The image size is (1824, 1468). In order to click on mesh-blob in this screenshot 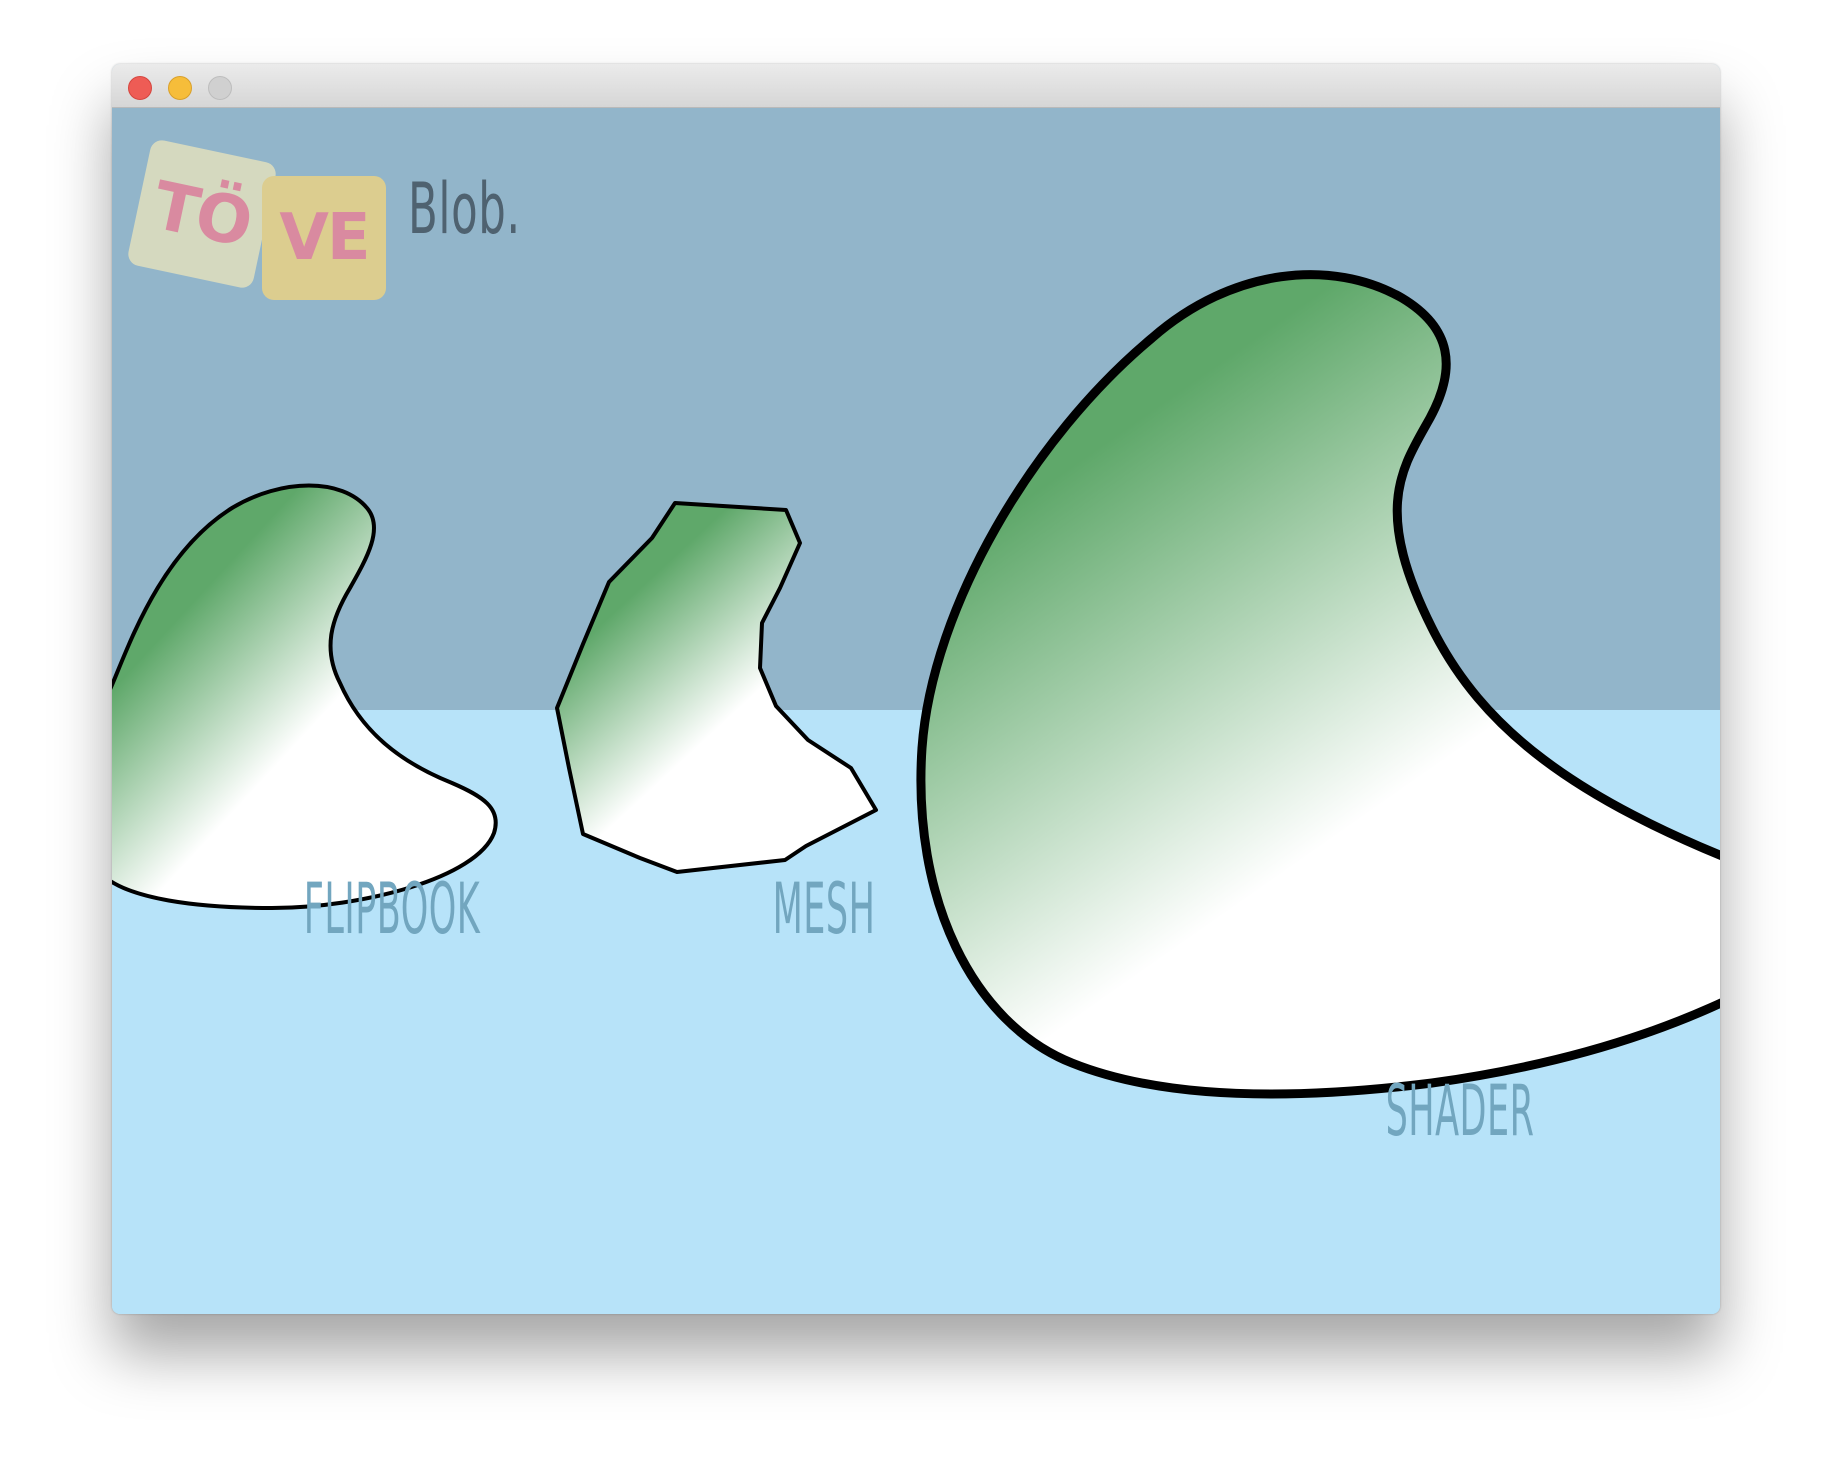, I will do `click(716, 687)`.